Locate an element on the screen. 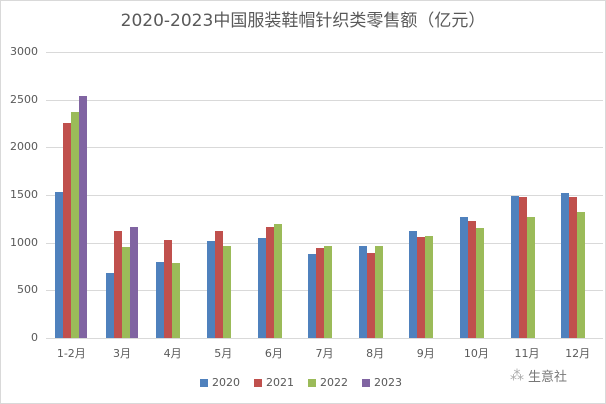  x-tick-label: 10月 is located at coordinates (476, 353).